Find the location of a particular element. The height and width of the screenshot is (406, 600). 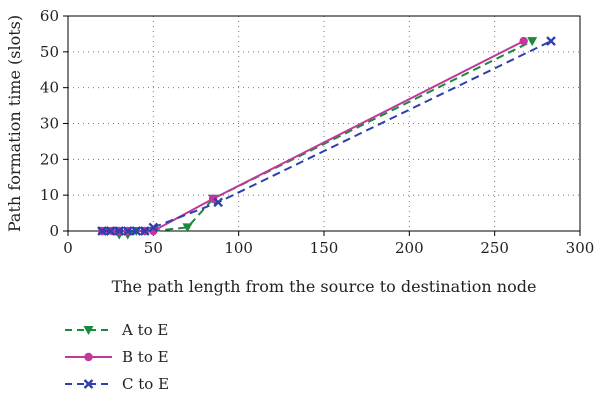

x-tick-label: 200 is located at coordinates (409, 248).